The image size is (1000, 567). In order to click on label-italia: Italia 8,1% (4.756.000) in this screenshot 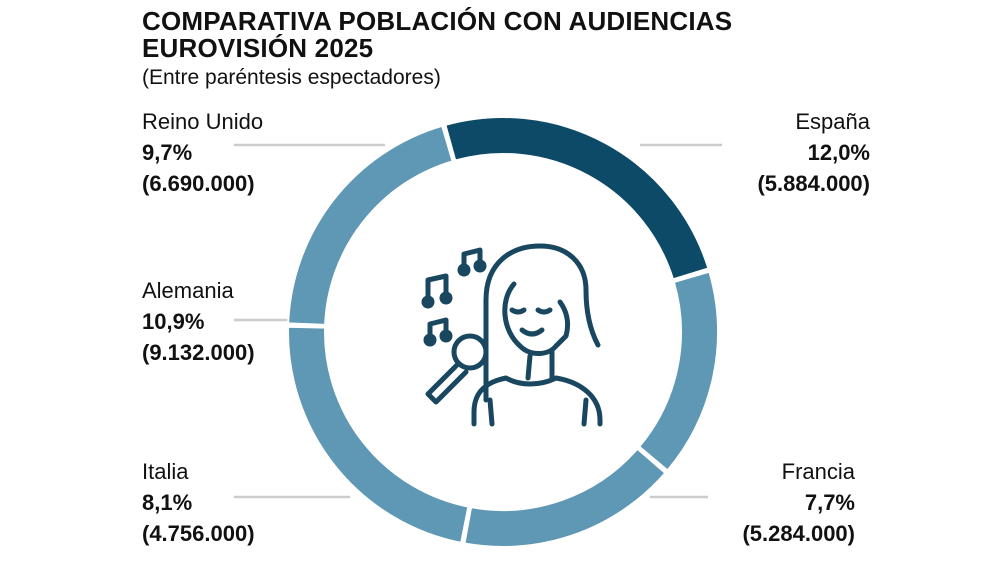, I will do `click(262, 502)`.